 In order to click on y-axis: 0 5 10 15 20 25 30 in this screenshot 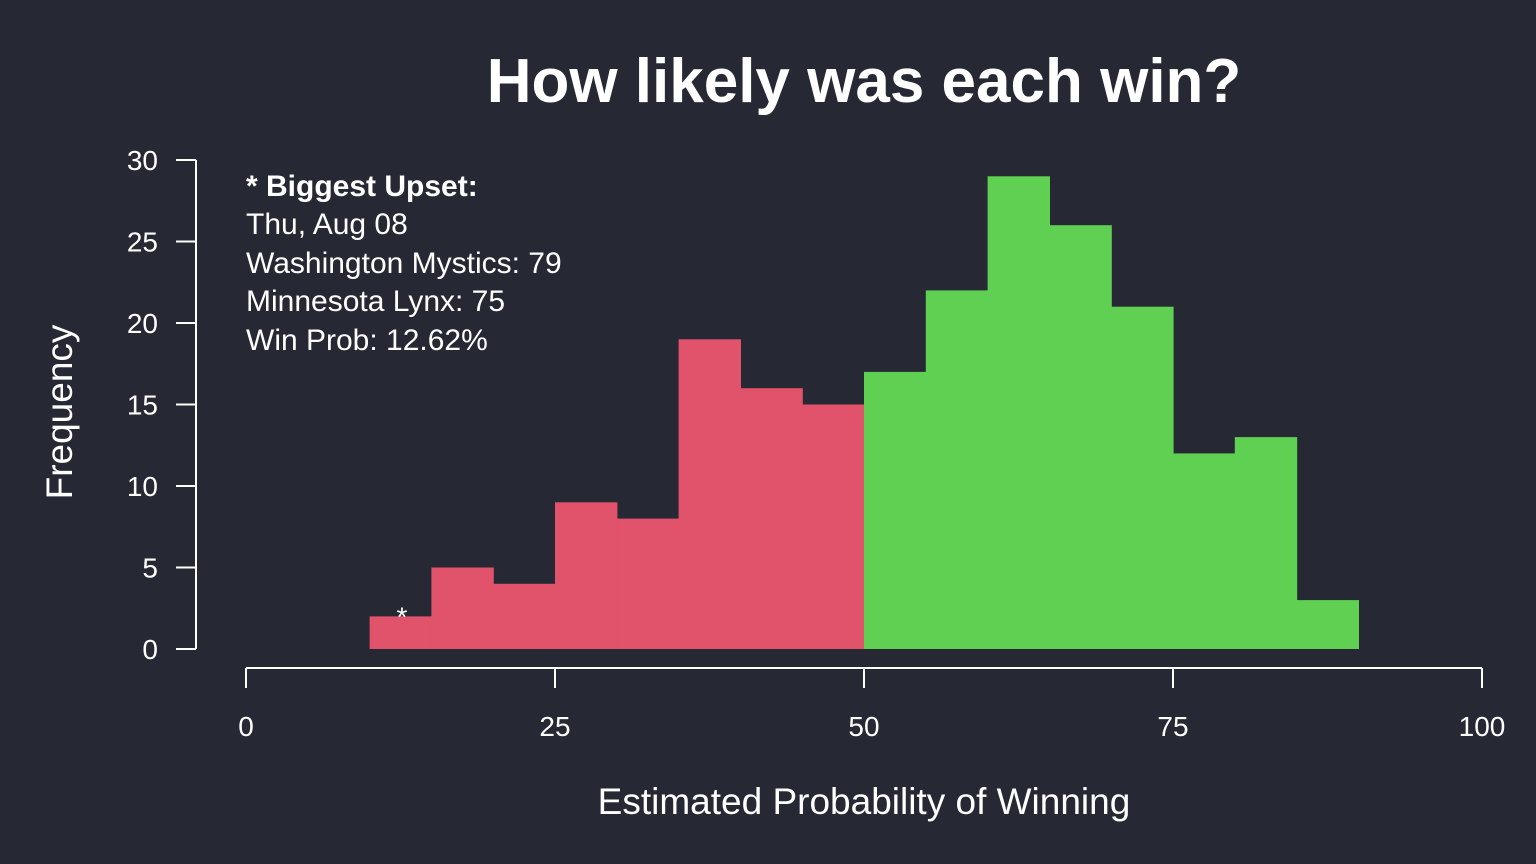, I will do `click(162, 405)`.